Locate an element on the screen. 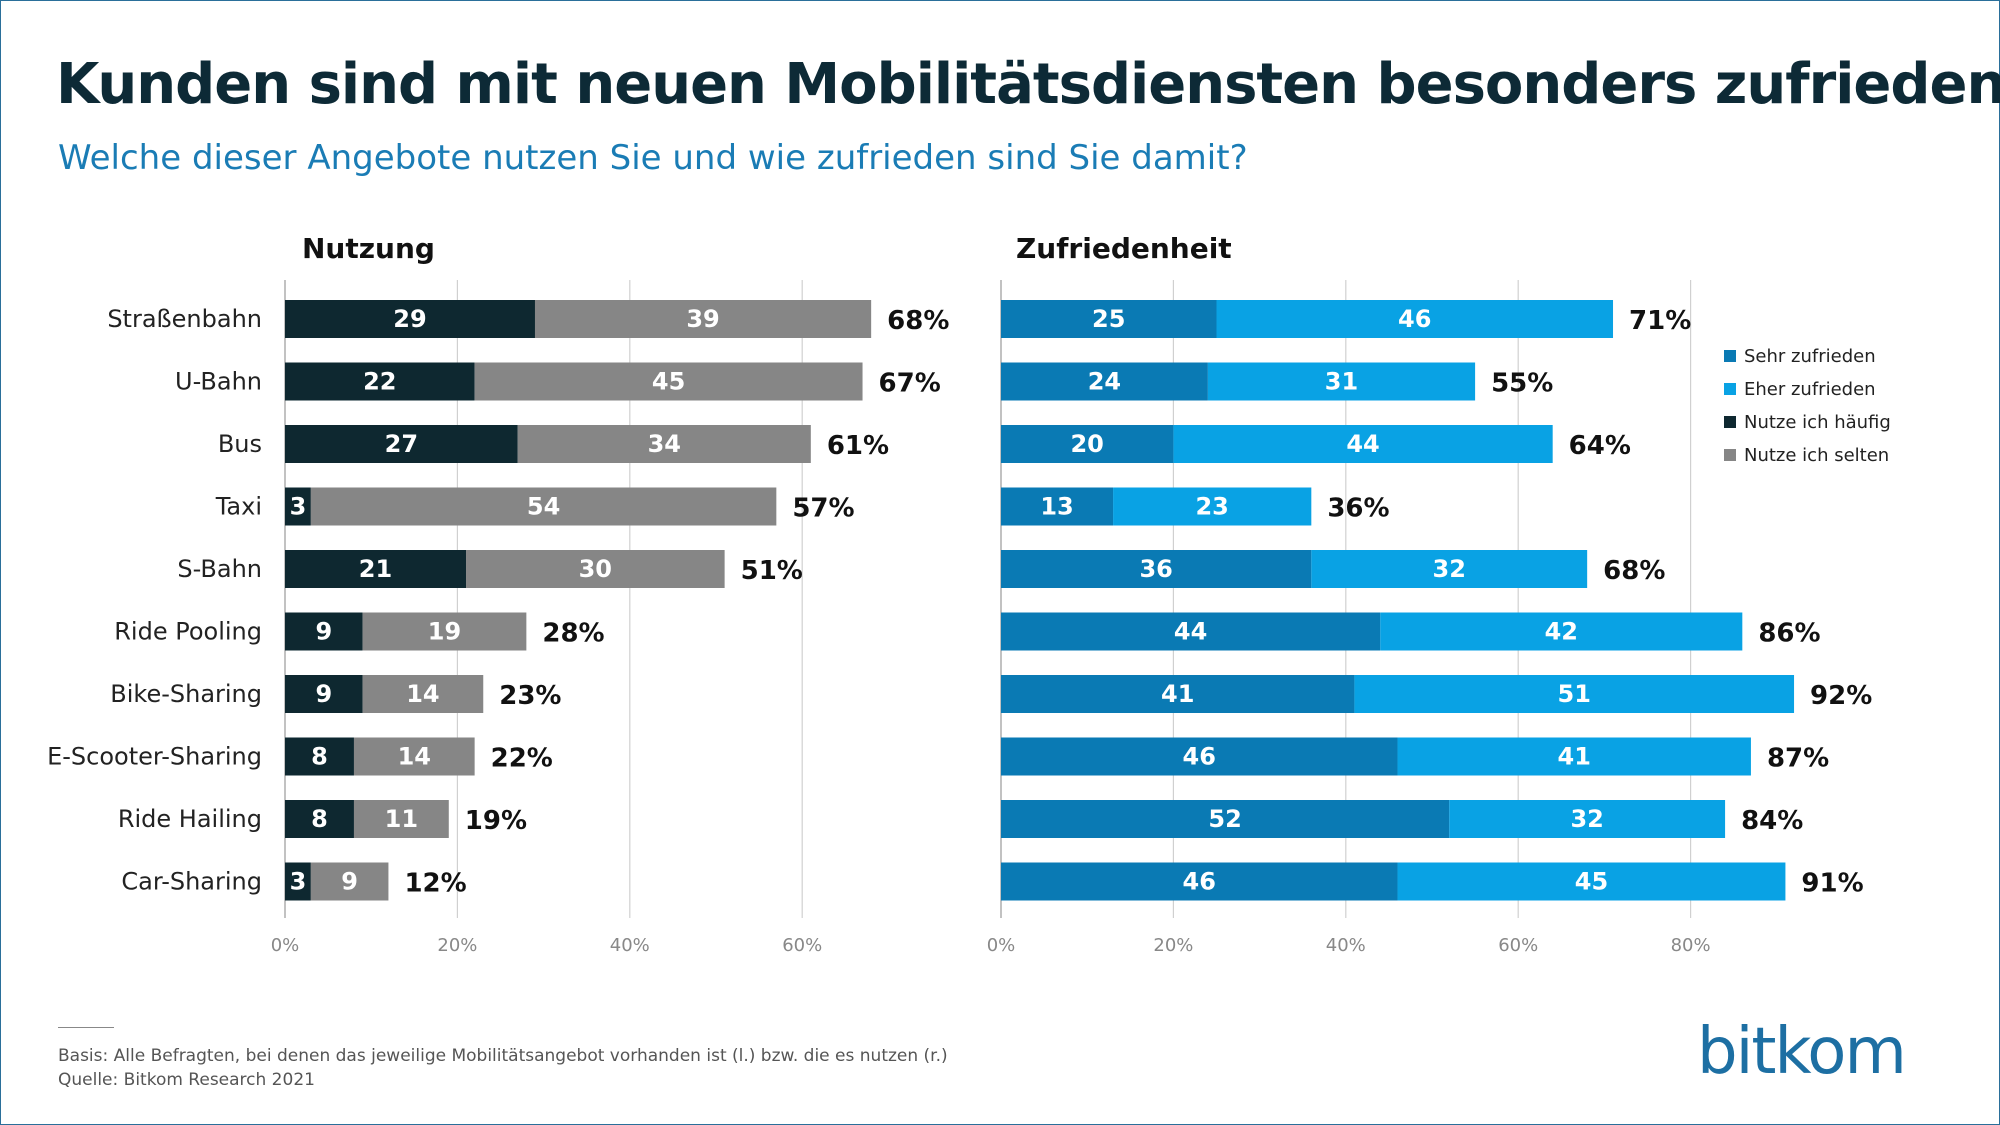  total-label-0-6: 23% is located at coordinates (530, 696).